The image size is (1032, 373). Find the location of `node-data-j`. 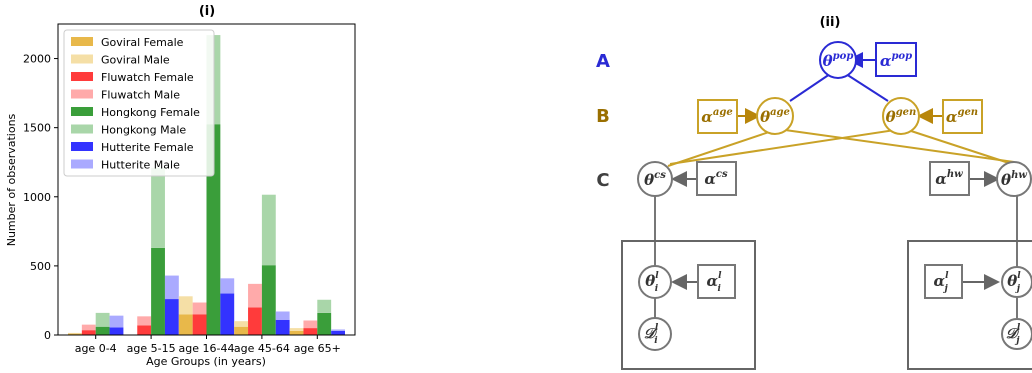

node-data-j is located at coordinates (1016, 334).